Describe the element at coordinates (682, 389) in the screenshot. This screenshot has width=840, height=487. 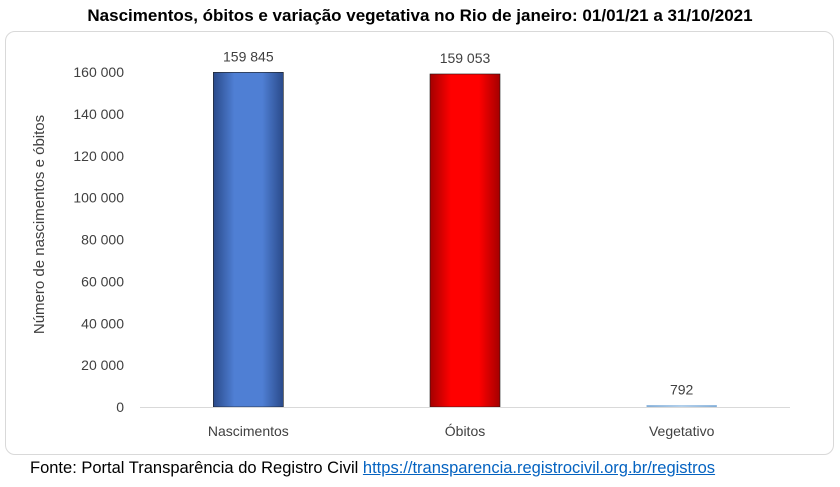
I see `data-label-vegetativo: 792` at that location.